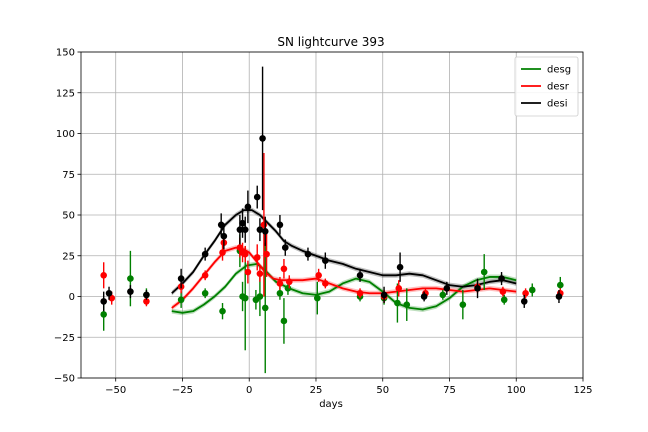 This screenshot has width=648, height=432. Describe the element at coordinates (115, 390) in the screenshot. I see `x-tick-label: −50` at that location.